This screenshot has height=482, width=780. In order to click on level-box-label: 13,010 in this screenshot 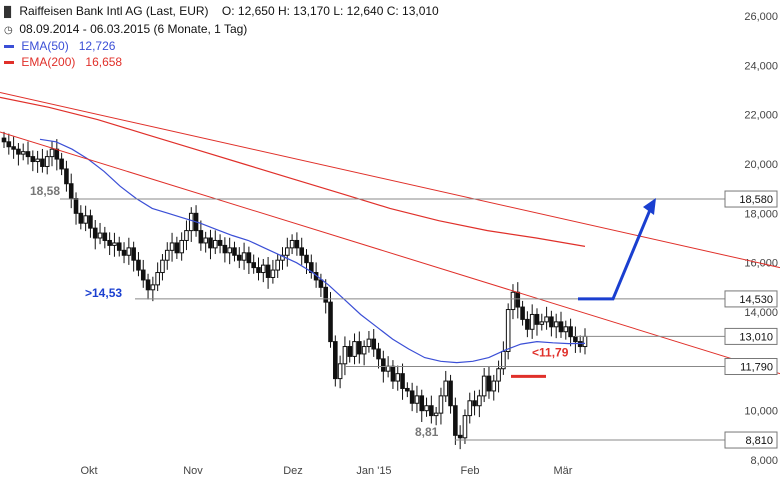, I will do `click(756, 337)`.